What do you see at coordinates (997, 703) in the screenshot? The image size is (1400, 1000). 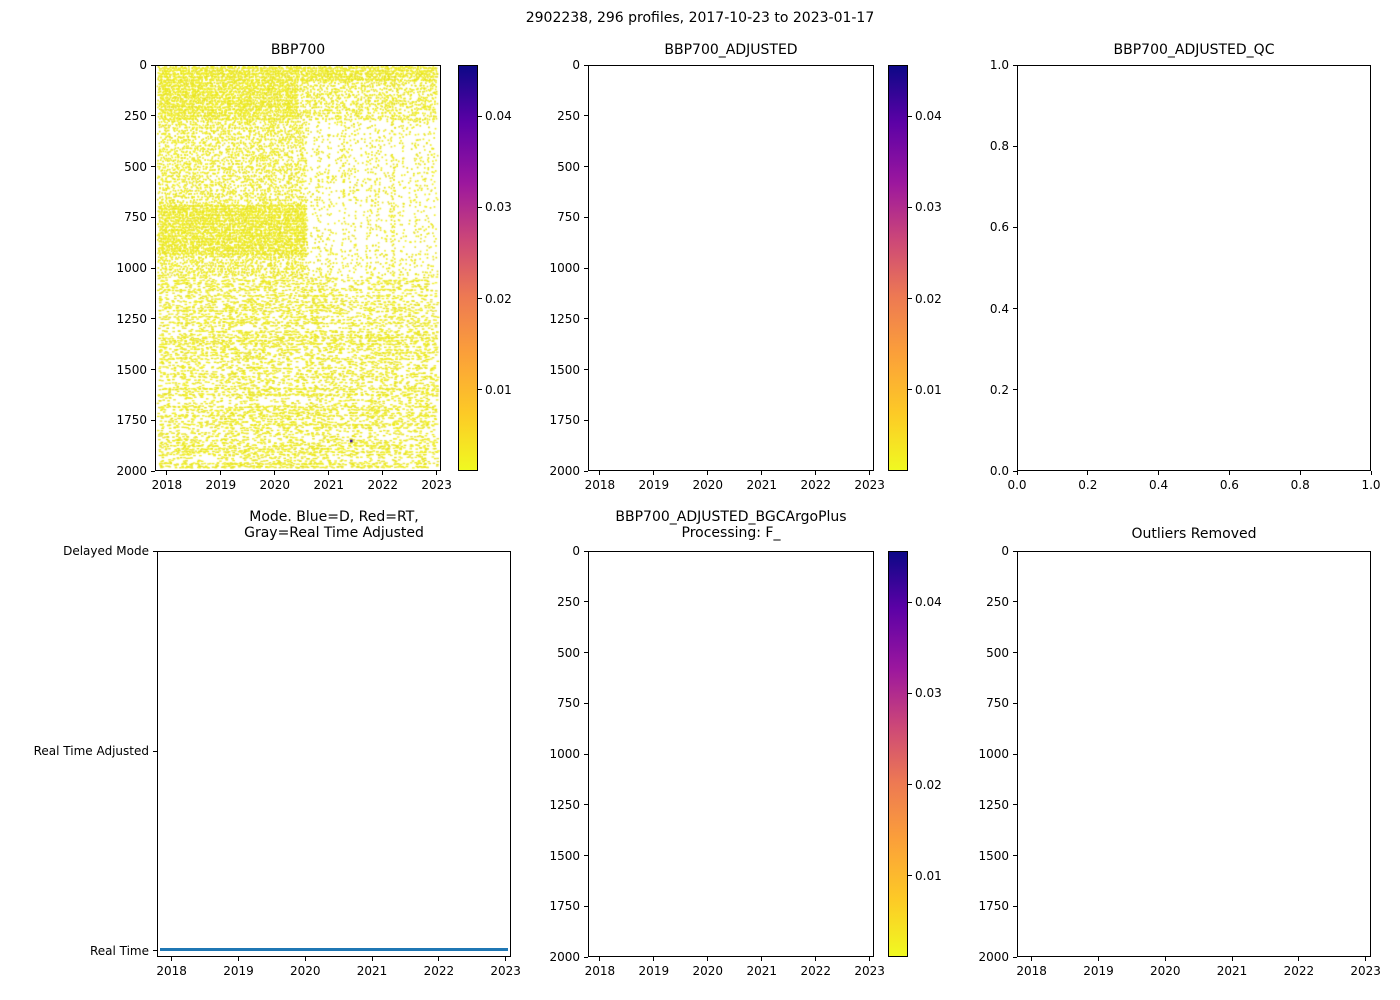 I see `outliers-removed-y-tick-label: 750` at bounding box center [997, 703].